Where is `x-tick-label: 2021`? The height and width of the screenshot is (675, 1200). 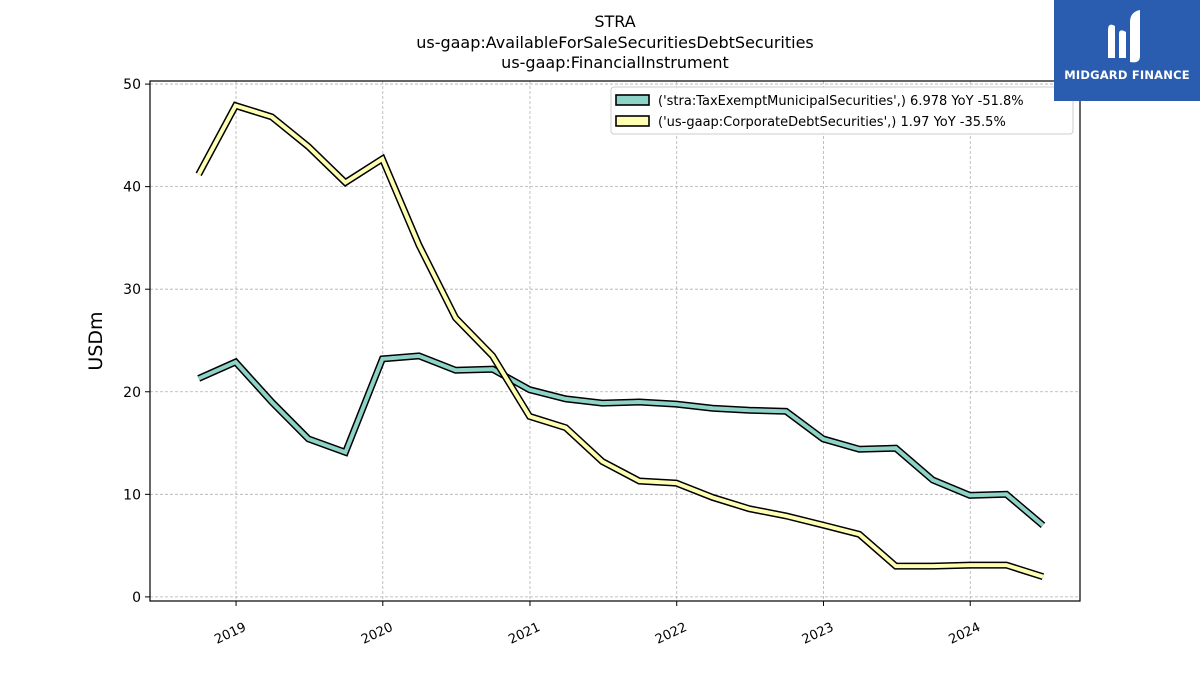
x-tick-label: 2021 is located at coordinates (524, 634).